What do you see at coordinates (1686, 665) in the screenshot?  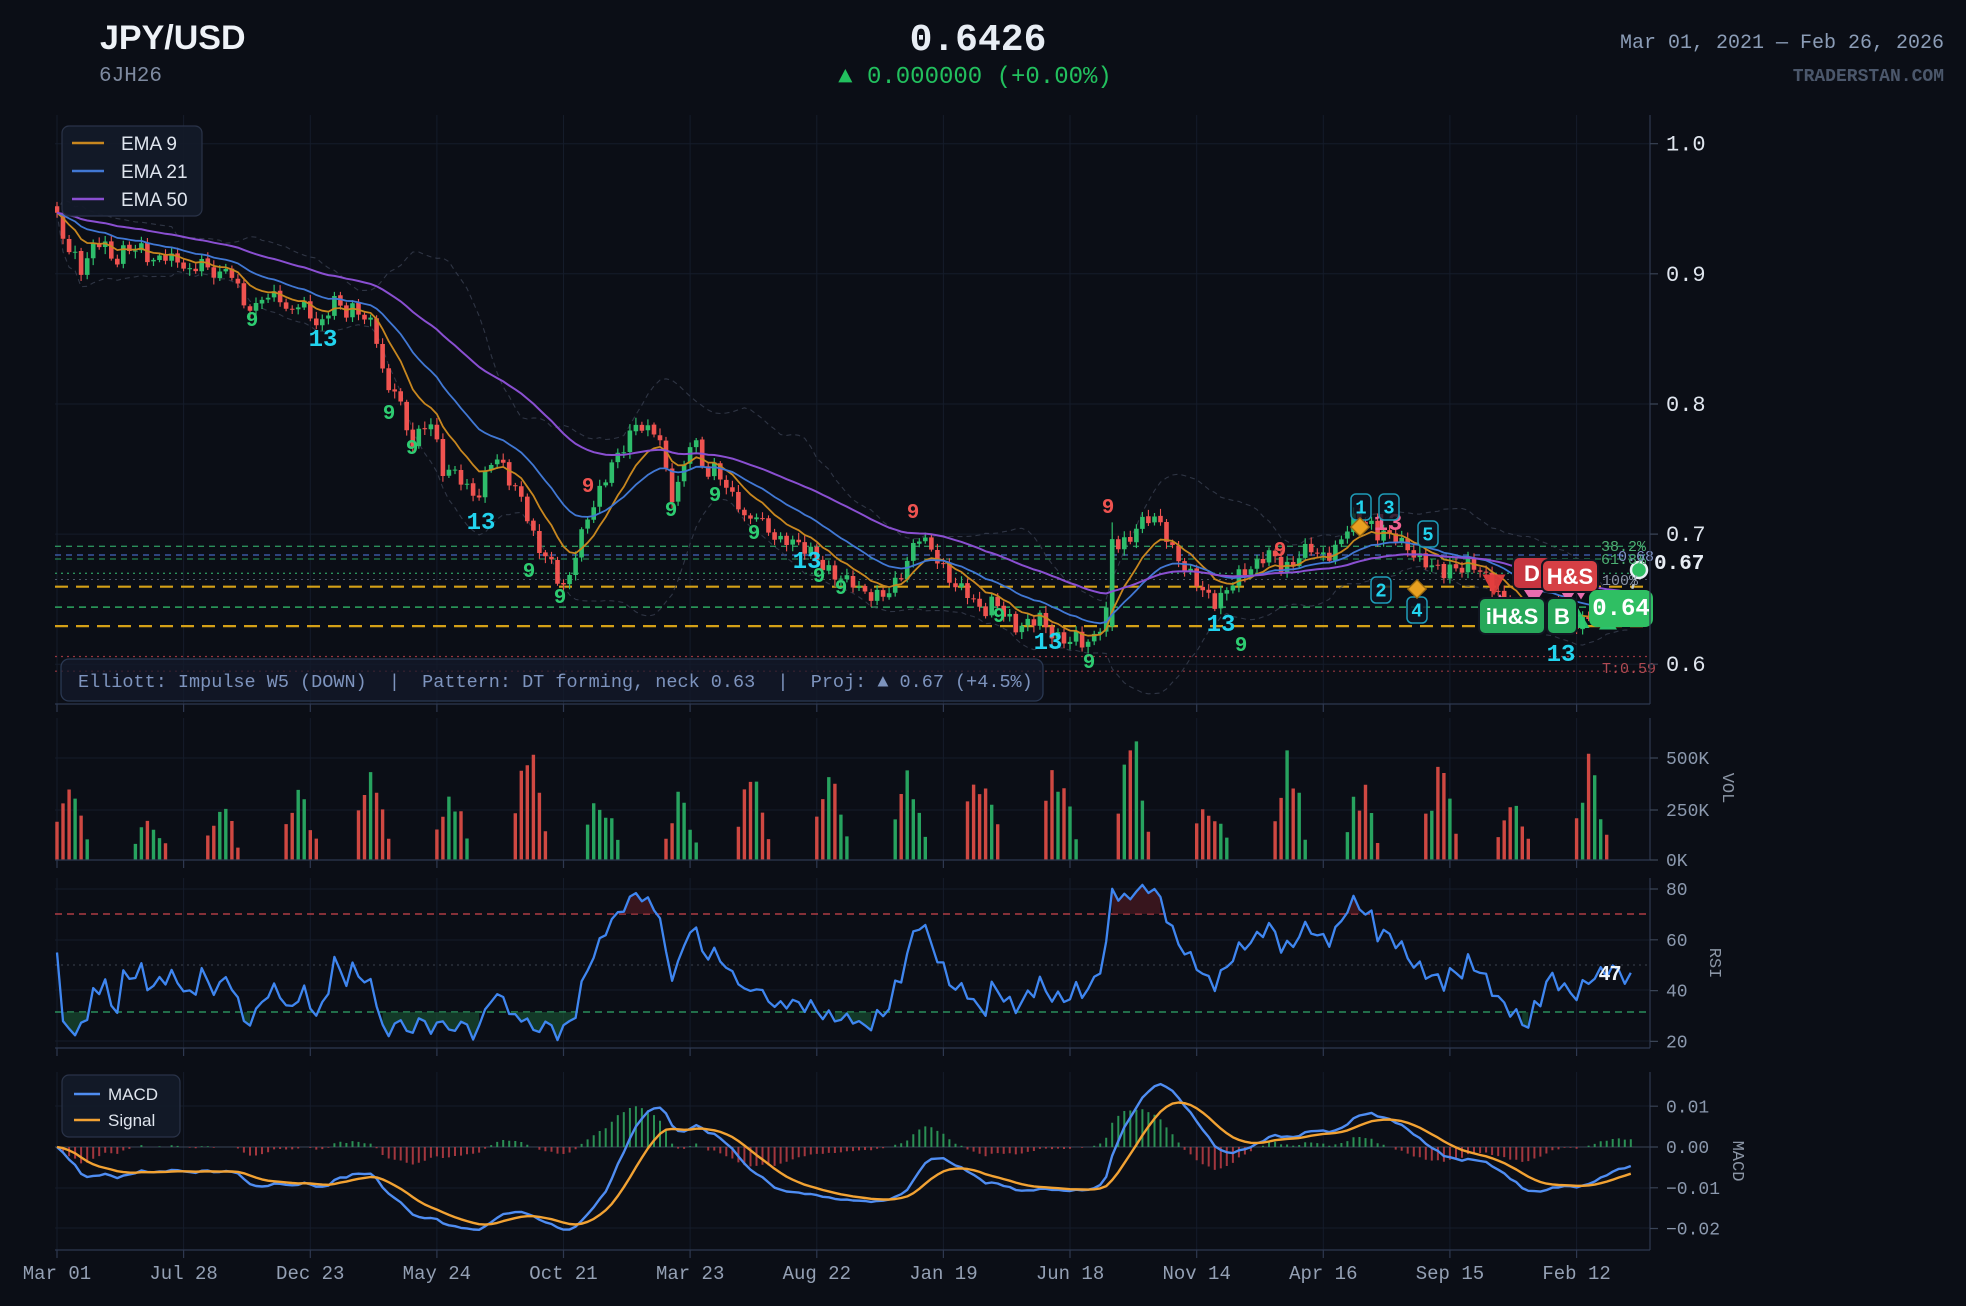 I see `svg-text: 0.6` at bounding box center [1686, 665].